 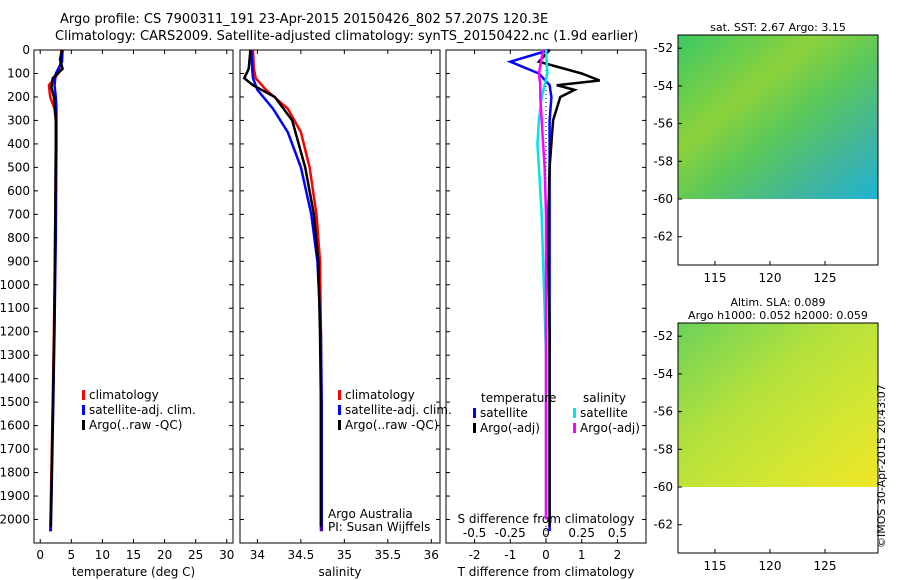 I want to click on x-tick-label: 34.5, so click(x=301, y=555).